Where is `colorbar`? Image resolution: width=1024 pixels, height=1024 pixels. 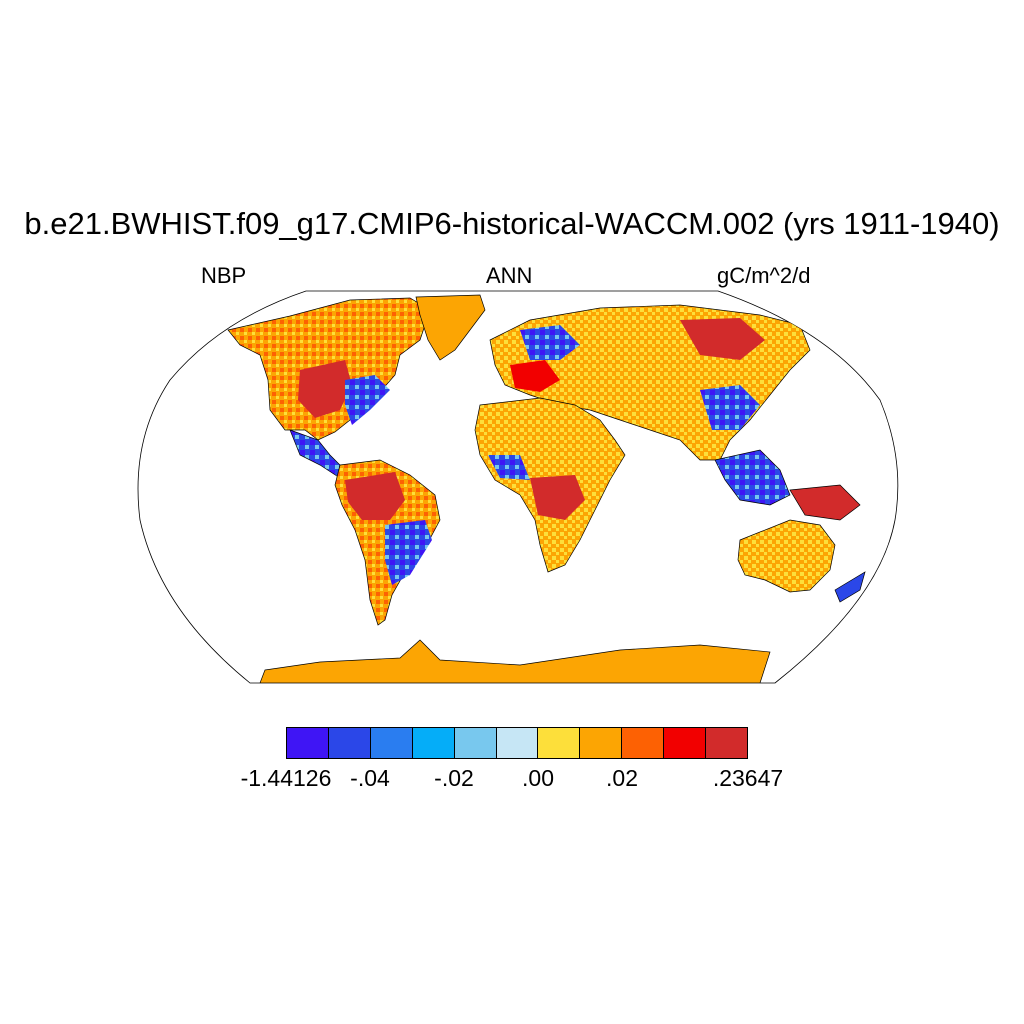 colorbar is located at coordinates (517, 743).